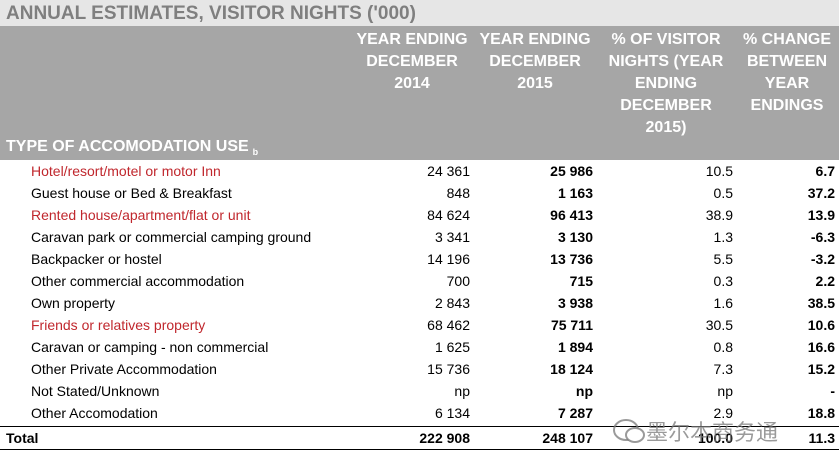  I want to click on cell-value: 84 624, so click(448, 215).